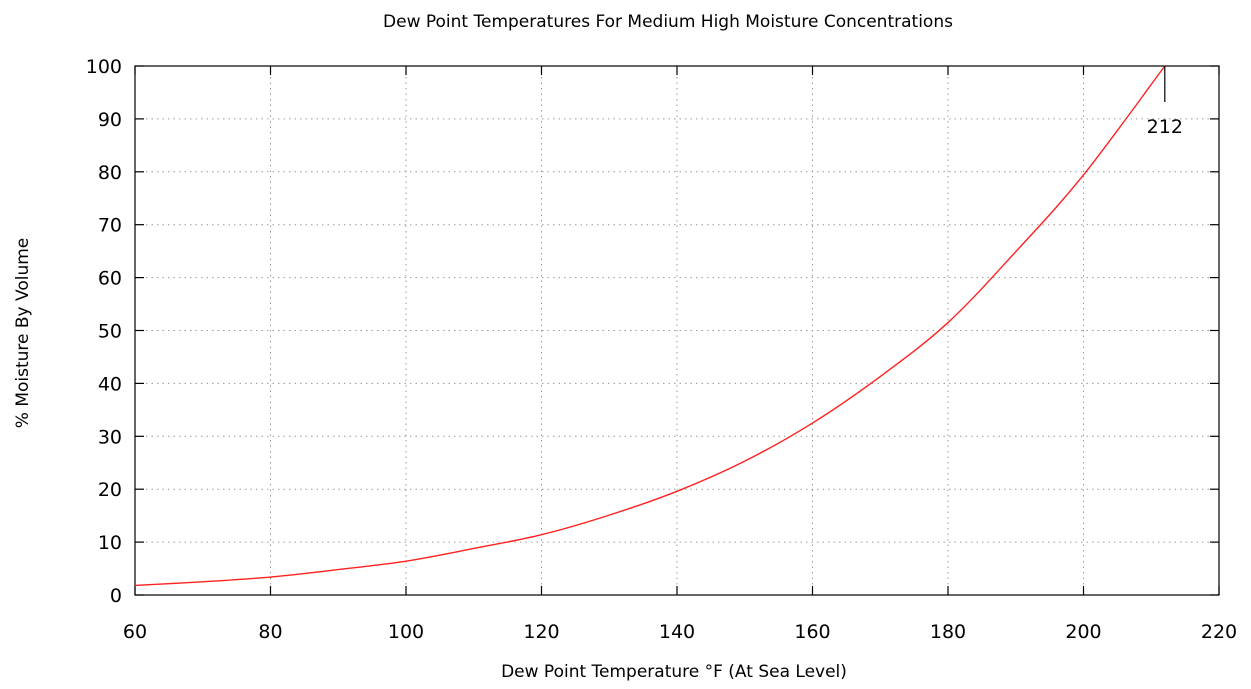  What do you see at coordinates (110, 173) in the screenshot?
I see `y-tick-label: 80` at bounding box center [110, 173].